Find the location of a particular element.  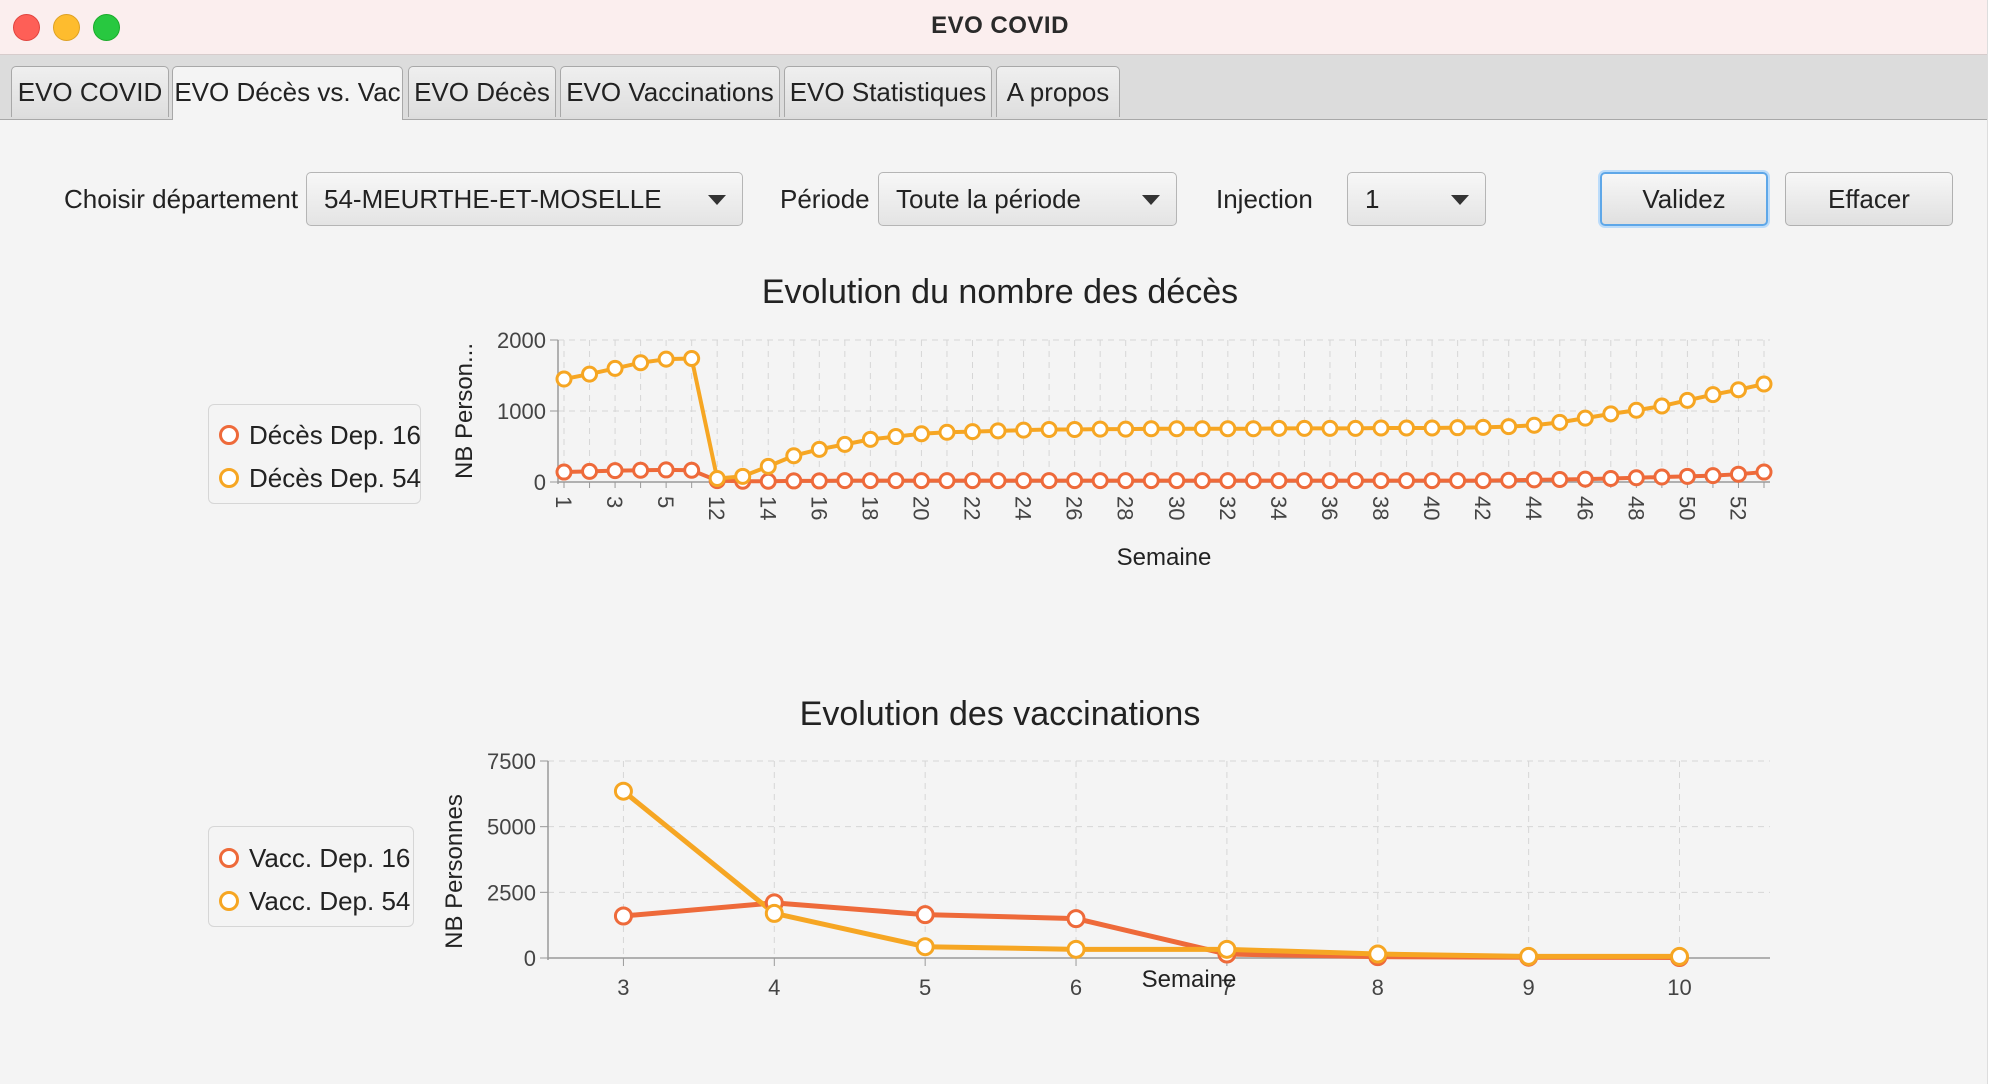

injection-select: 1 is located at coordinates (1416, 199).